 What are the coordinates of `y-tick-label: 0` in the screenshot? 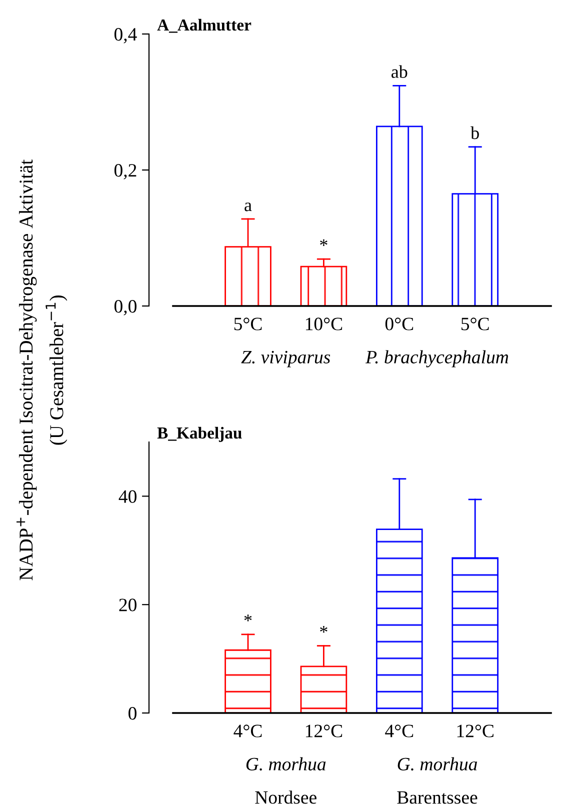 It's located at (132, 713).